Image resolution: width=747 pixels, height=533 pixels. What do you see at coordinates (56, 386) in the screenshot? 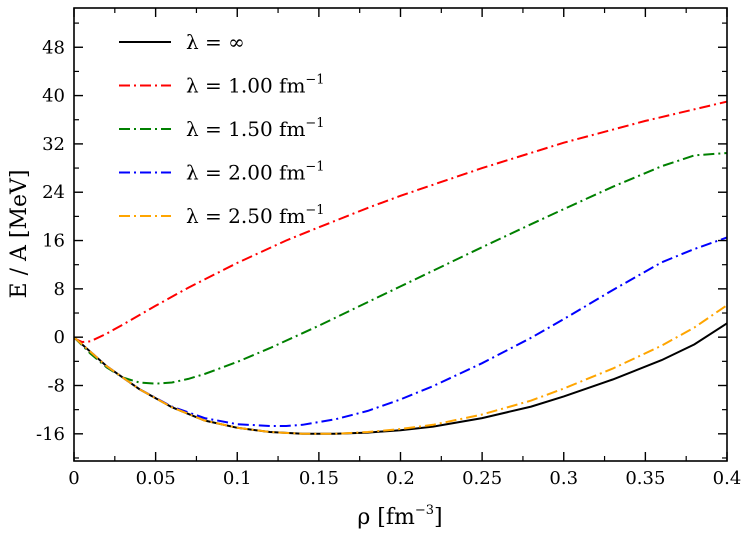
I see `y-tick-label: -8` at bounding box center [56, 386].